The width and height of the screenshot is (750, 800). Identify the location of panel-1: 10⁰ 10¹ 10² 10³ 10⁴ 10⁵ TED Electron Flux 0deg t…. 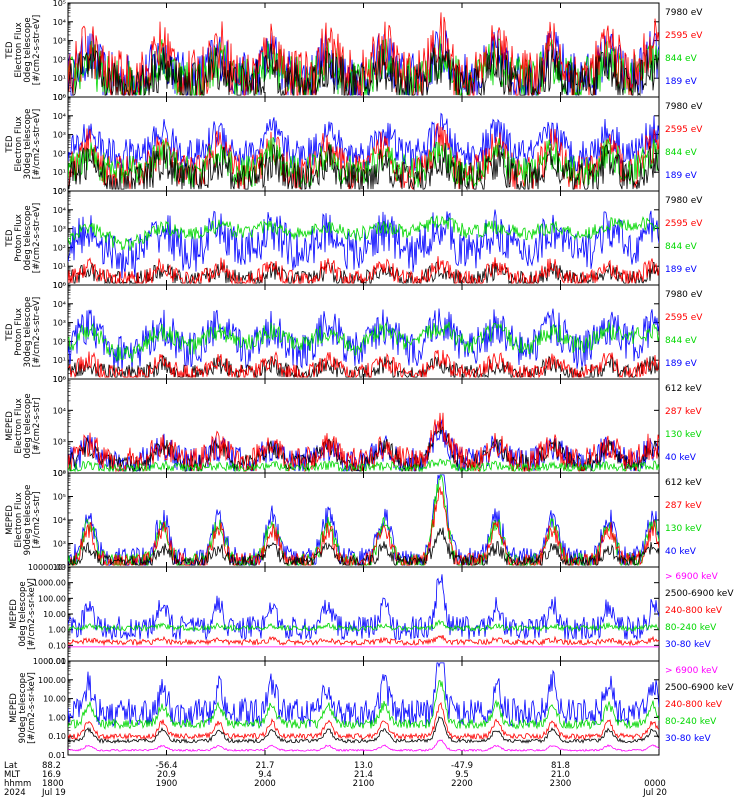
(354, 51).